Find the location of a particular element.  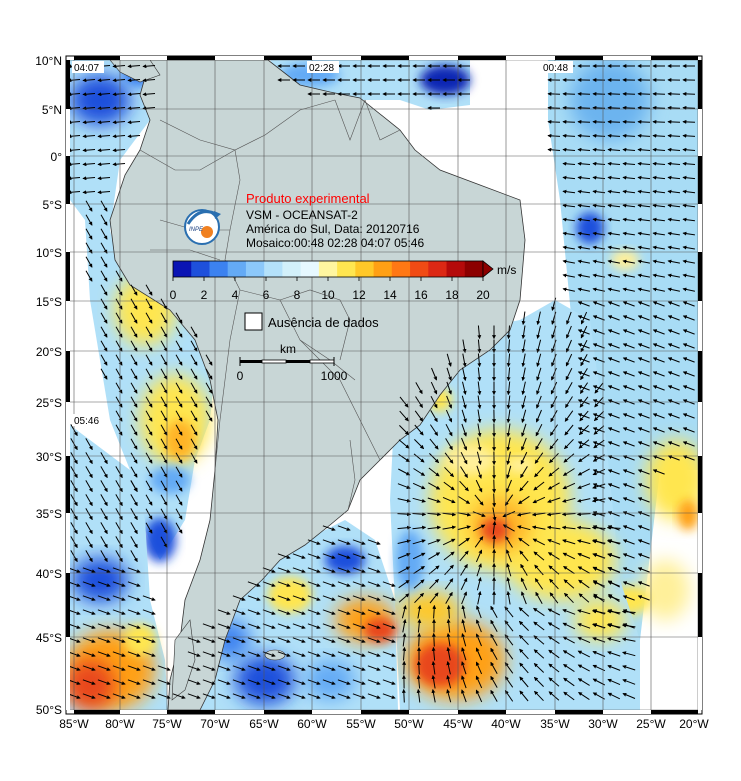

legend-line-mosaic: Mosaico:00:48 02:28 04:07 05:46 is located at coordinates (335, 243).